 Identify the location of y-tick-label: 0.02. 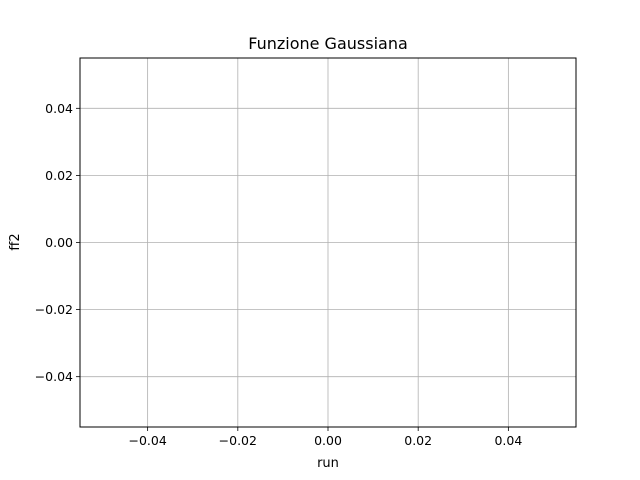
(59, 175).